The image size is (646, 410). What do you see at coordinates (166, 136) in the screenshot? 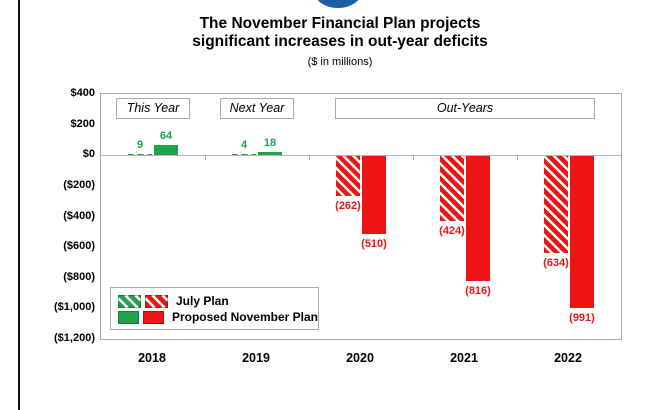
I see `value-label-2018-november: 64` at bounding box center [166, 136].